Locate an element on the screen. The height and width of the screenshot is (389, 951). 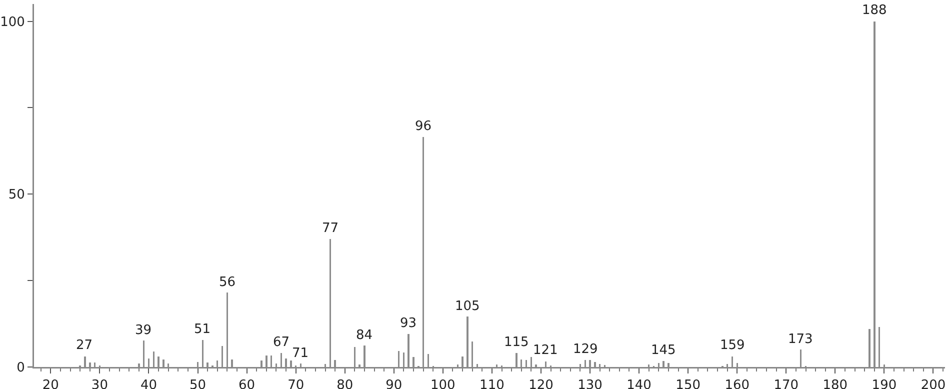
annotation: 115 is located at coordinates (516, 342).